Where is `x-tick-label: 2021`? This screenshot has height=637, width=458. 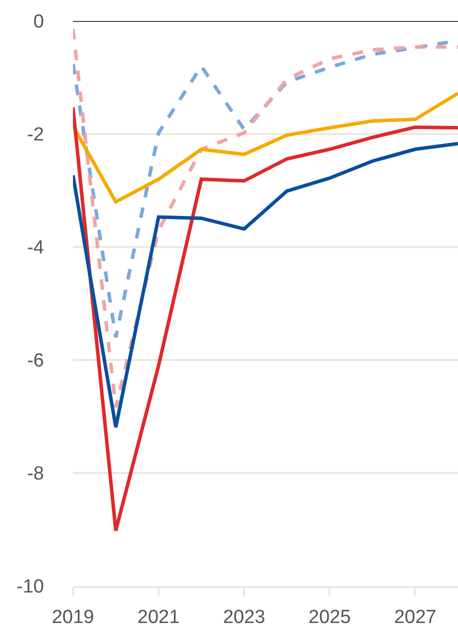 x-tick-label: 2021 is located at coordinates (158, 617).